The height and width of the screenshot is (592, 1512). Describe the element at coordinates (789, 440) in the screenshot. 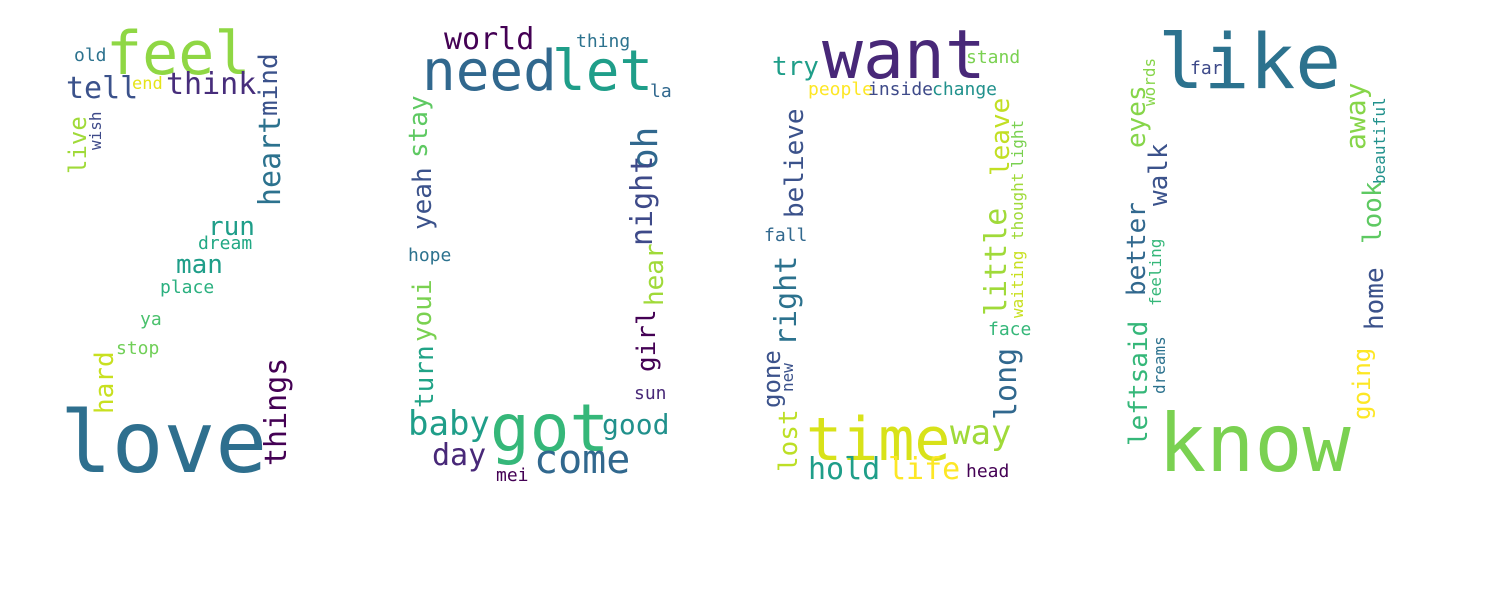

I see `word-lost: lost` at that location.